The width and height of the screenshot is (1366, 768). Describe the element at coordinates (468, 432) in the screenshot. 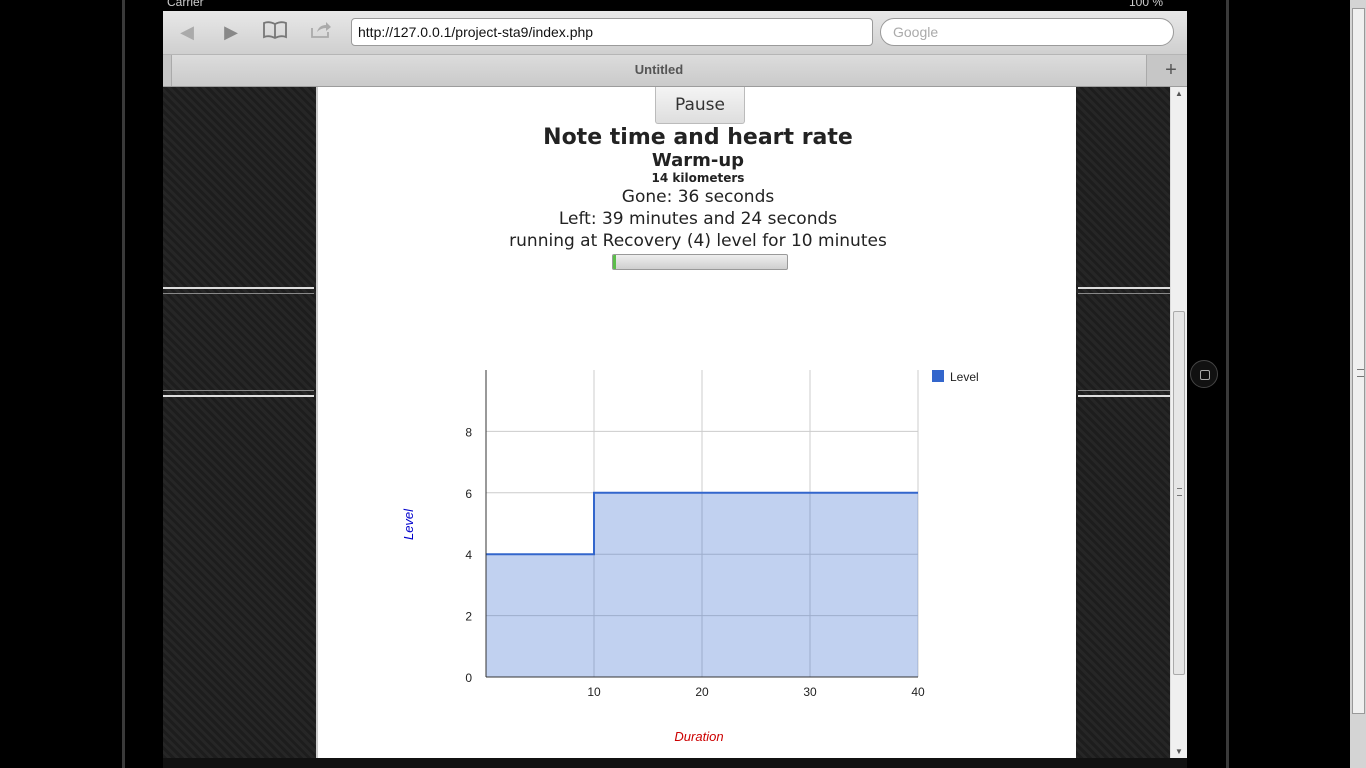

I see `y-tick-label: 8` at that location.